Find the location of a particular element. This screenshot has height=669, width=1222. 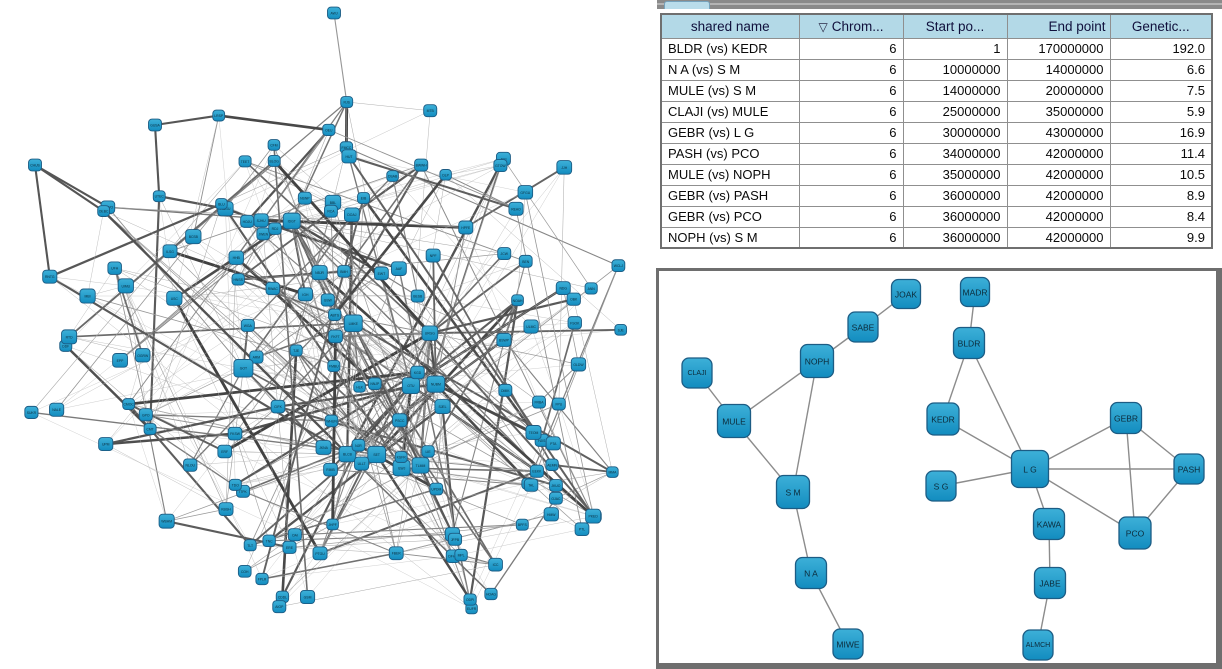

network-node: MULE is located at coordinates (734, 421).